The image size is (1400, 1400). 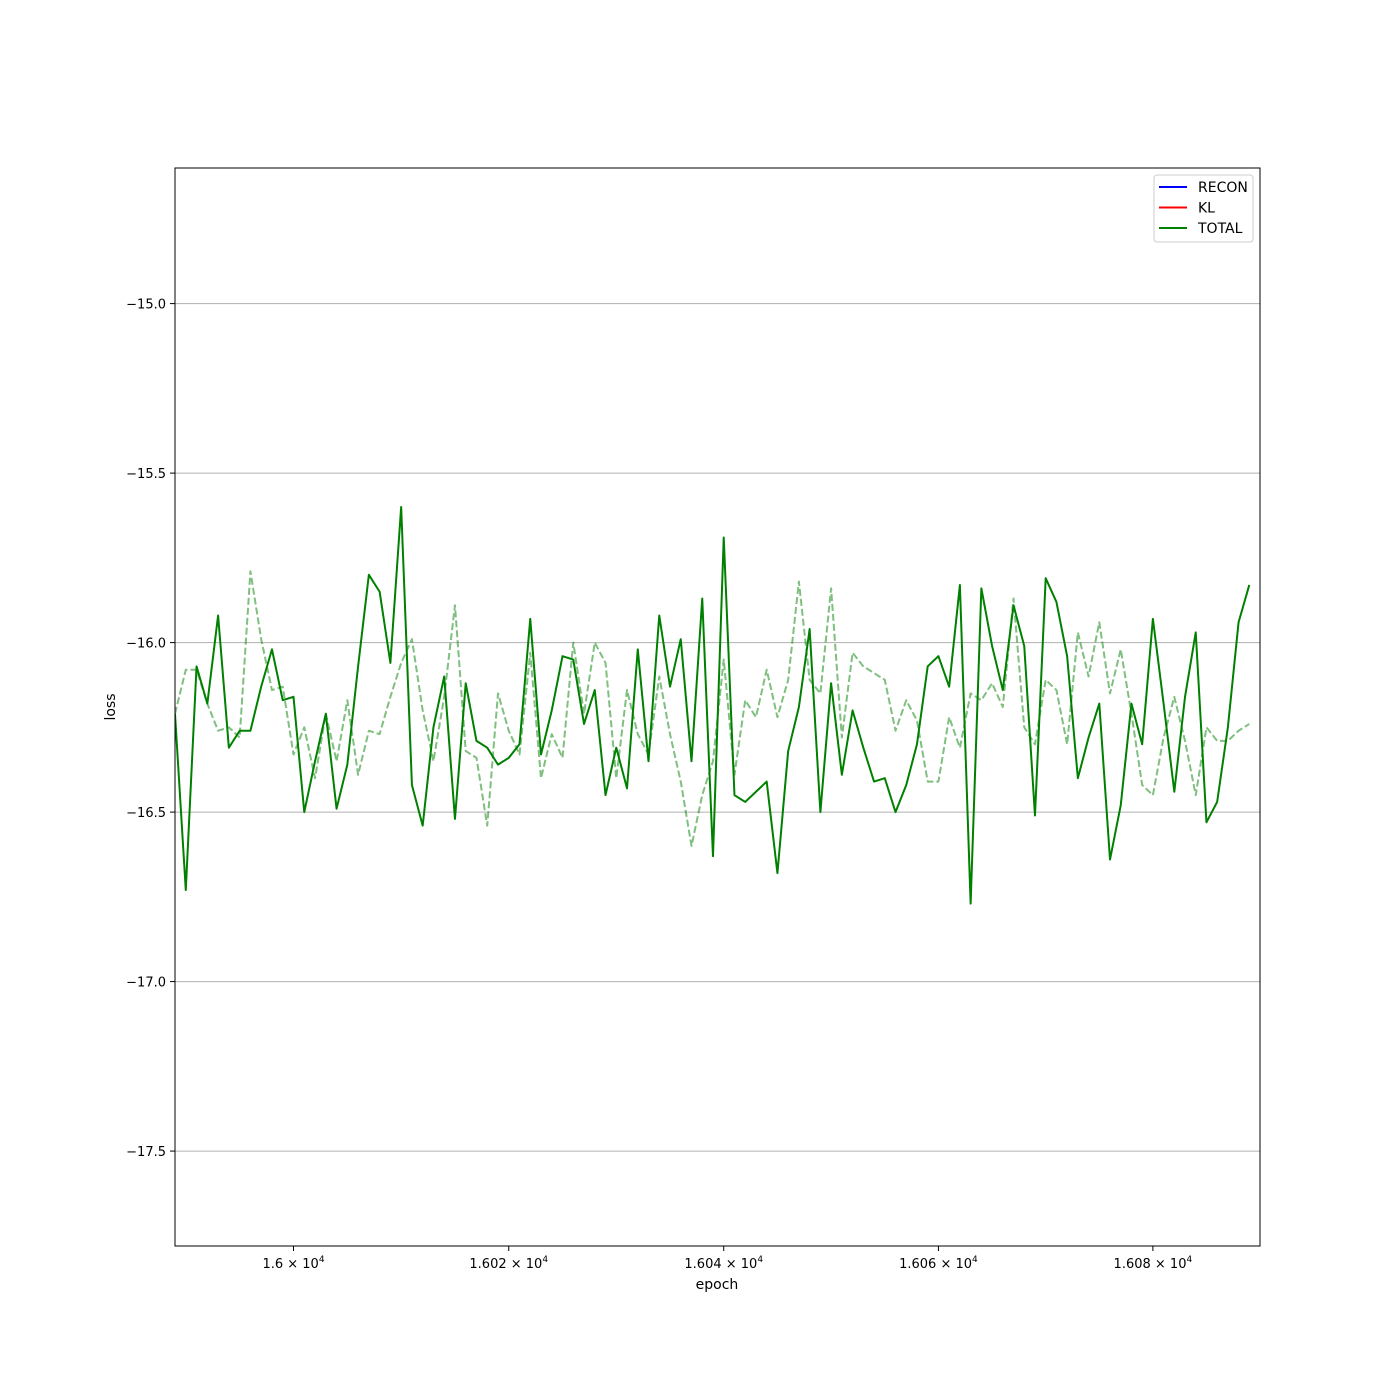 I want to click on x-tick-mantissa: 1.602, so click(x=487, y=1264).